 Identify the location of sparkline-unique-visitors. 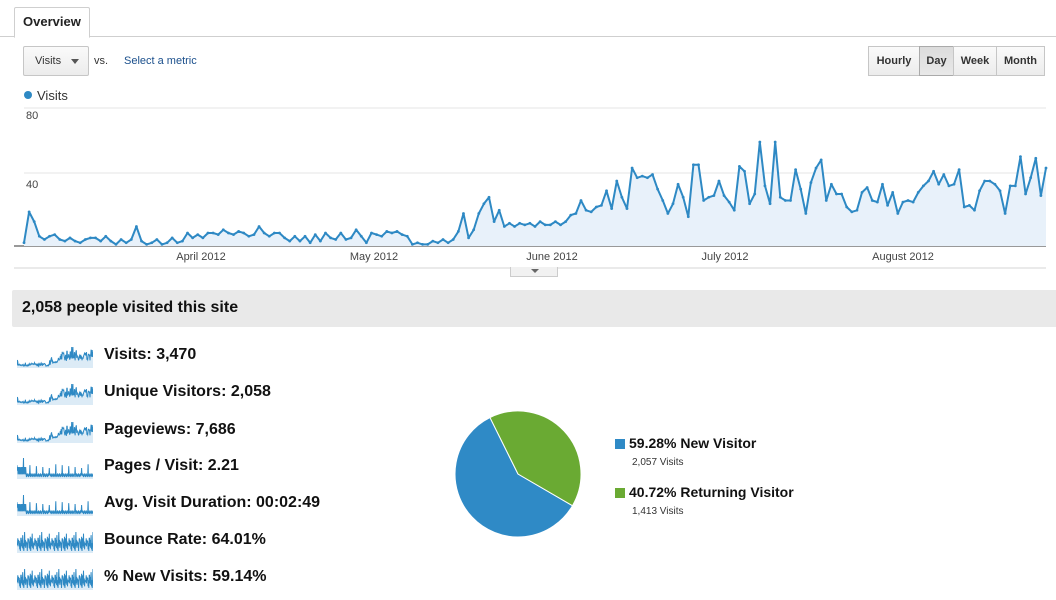
(55, 393).